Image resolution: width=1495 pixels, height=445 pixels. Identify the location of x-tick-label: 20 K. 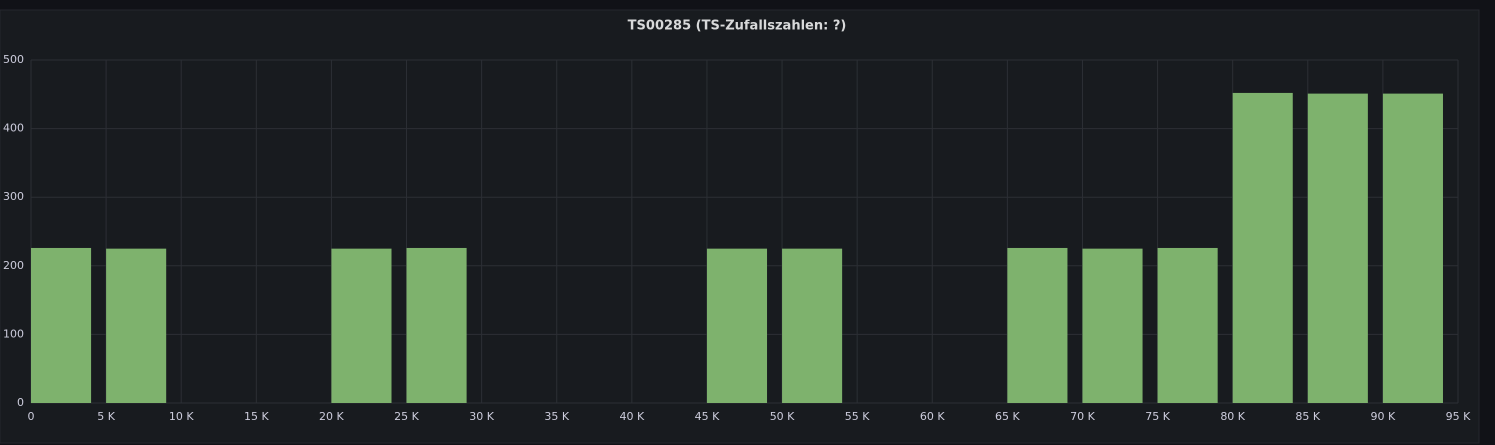
(331, 416).